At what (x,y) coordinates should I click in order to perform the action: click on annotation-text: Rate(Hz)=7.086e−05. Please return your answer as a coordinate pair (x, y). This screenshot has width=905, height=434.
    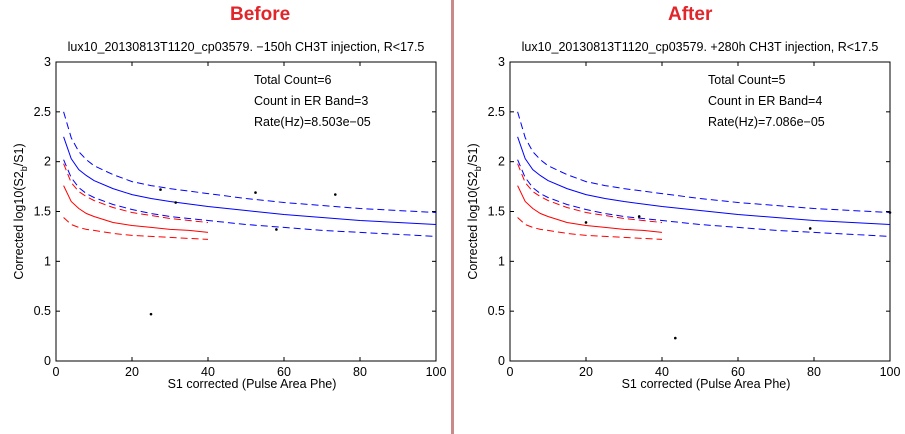
    Looking at the image, I should click on (766, 122).